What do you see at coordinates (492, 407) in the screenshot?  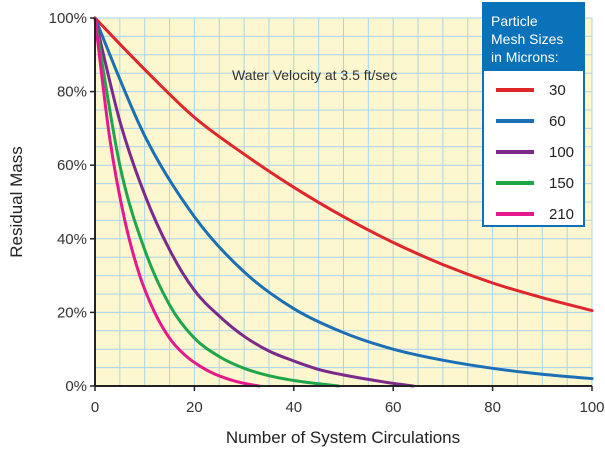 I see `x-tick-label: 80` at bounding box center [492, 407].